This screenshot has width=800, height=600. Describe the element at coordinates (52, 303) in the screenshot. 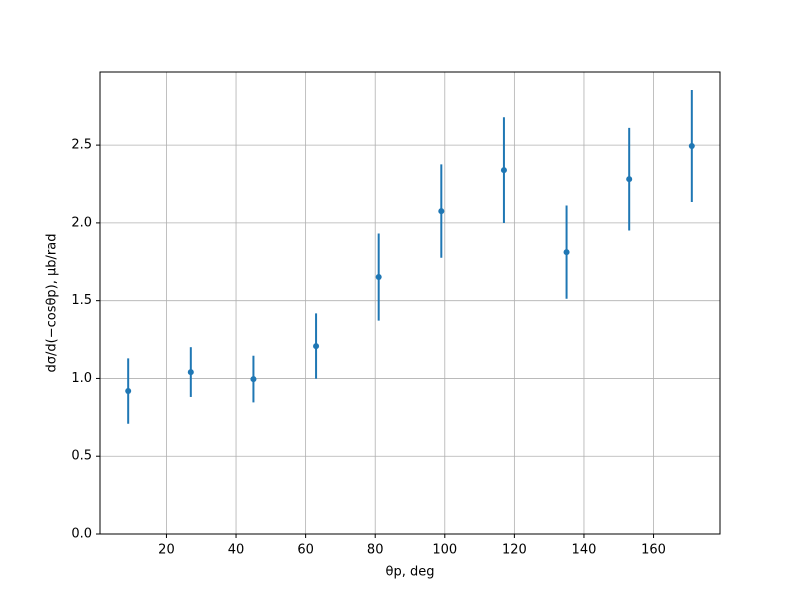

I see `y-axis-label: dσ/d(−cosθp), μb/rad` at that location.